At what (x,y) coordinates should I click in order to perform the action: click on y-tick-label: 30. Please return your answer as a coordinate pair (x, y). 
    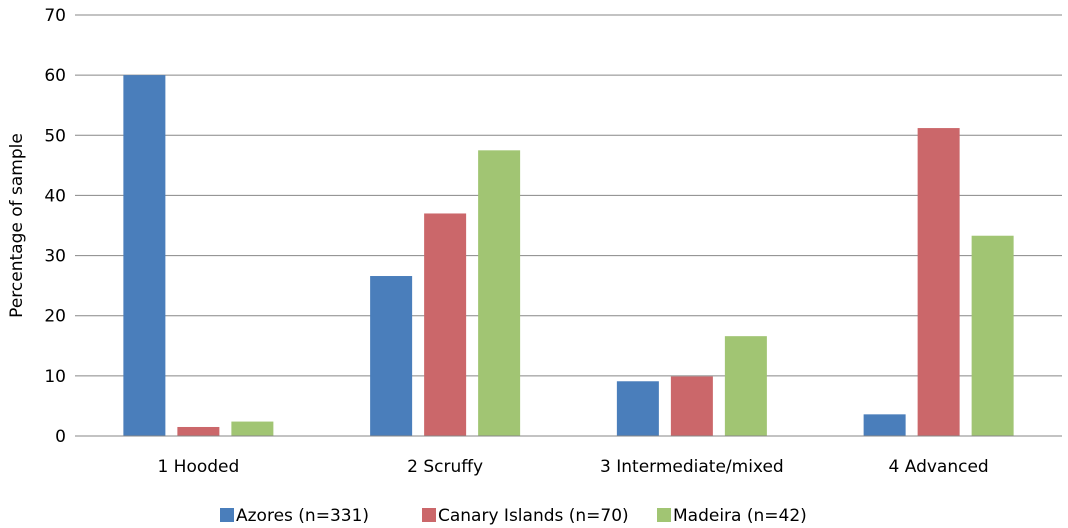
    Looking at the image, I should click on (55, 257).